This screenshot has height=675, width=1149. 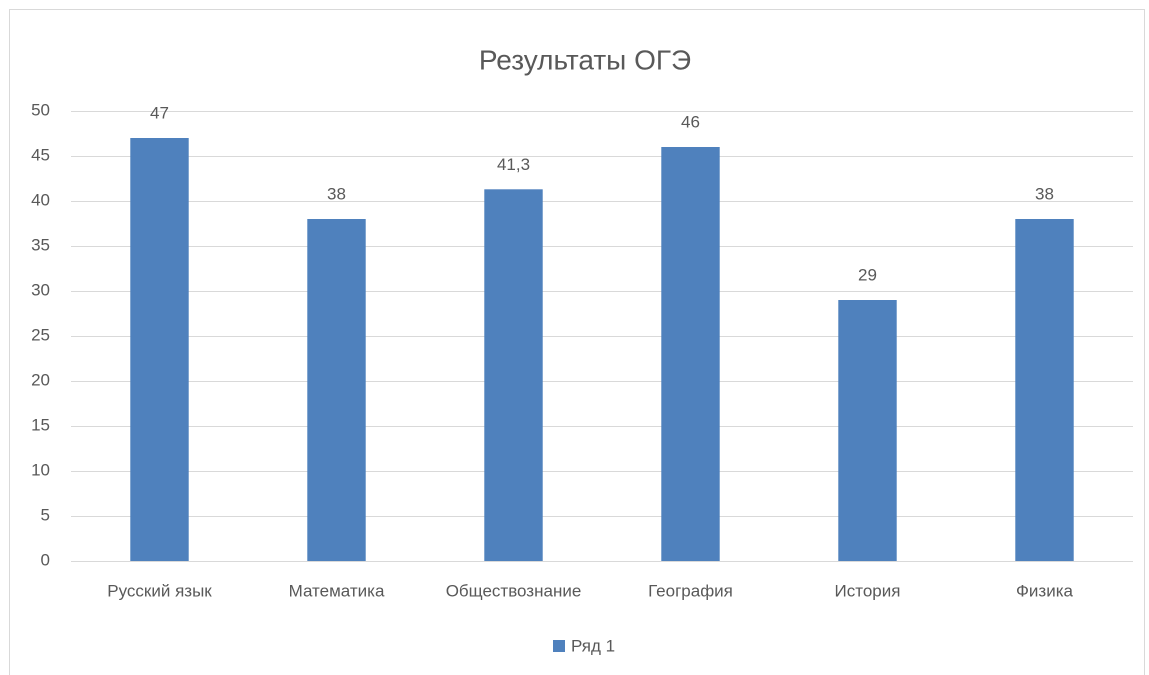 I want to click on y-tick-label: 35, so click(x=40, y=244).